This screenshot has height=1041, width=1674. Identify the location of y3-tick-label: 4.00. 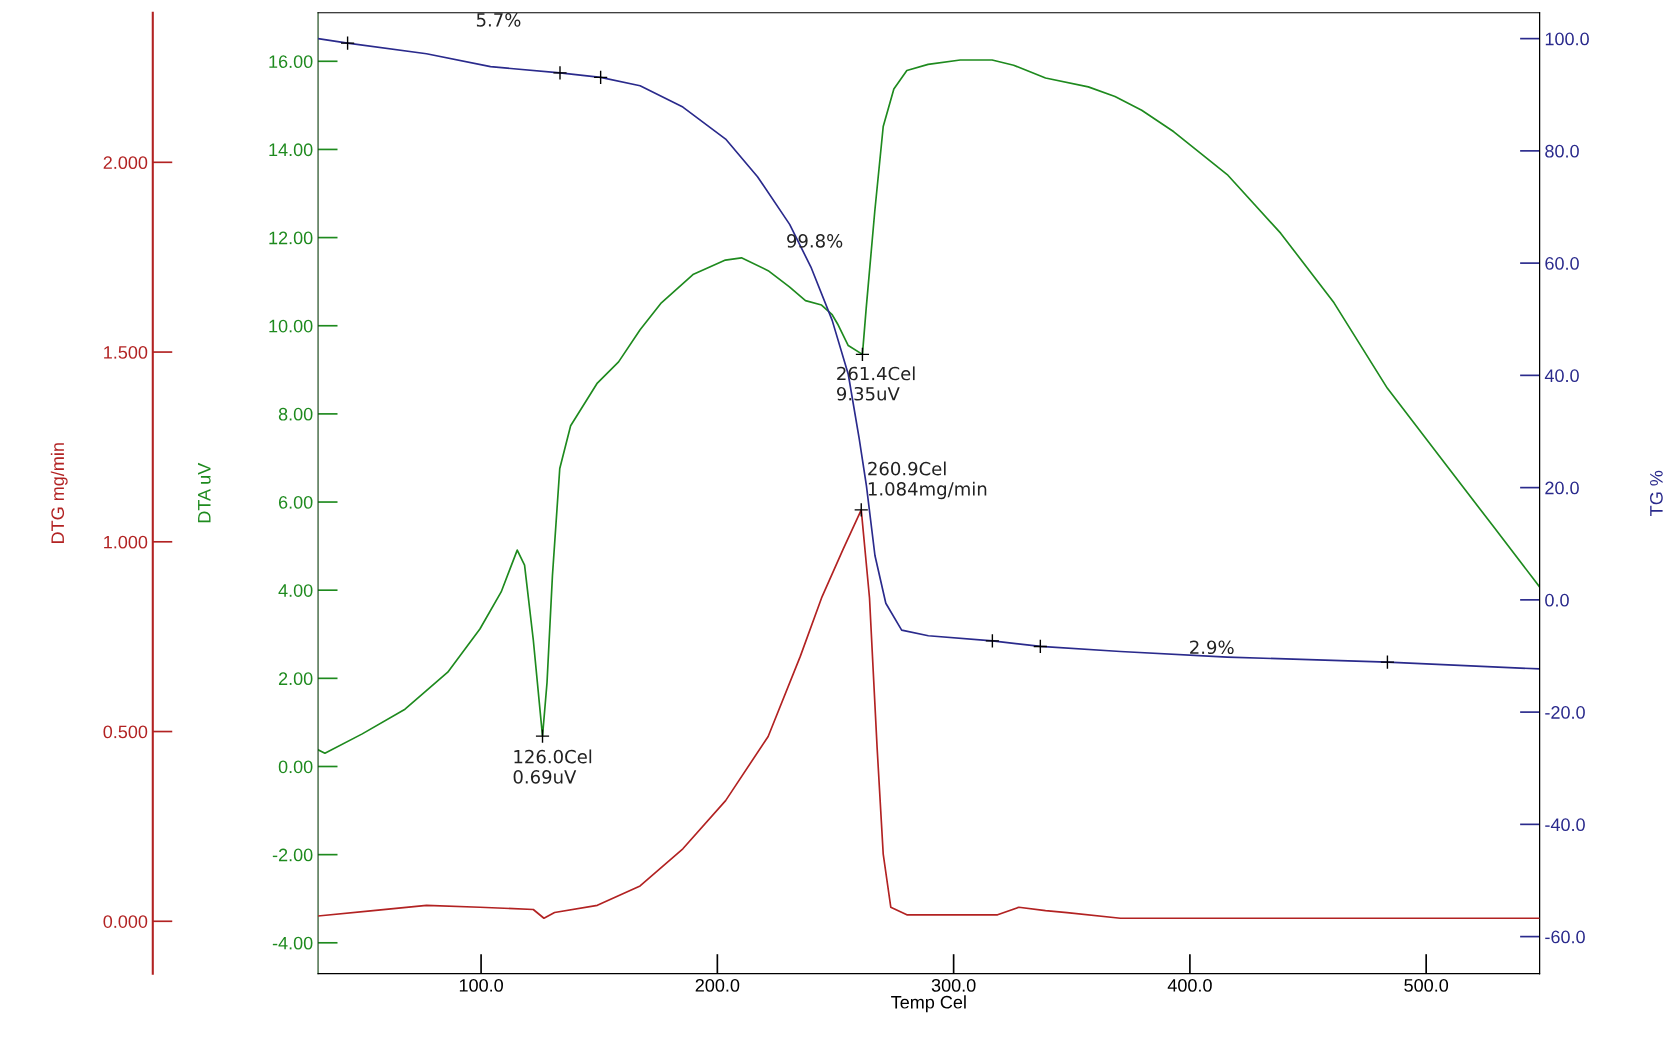
(295, 590).